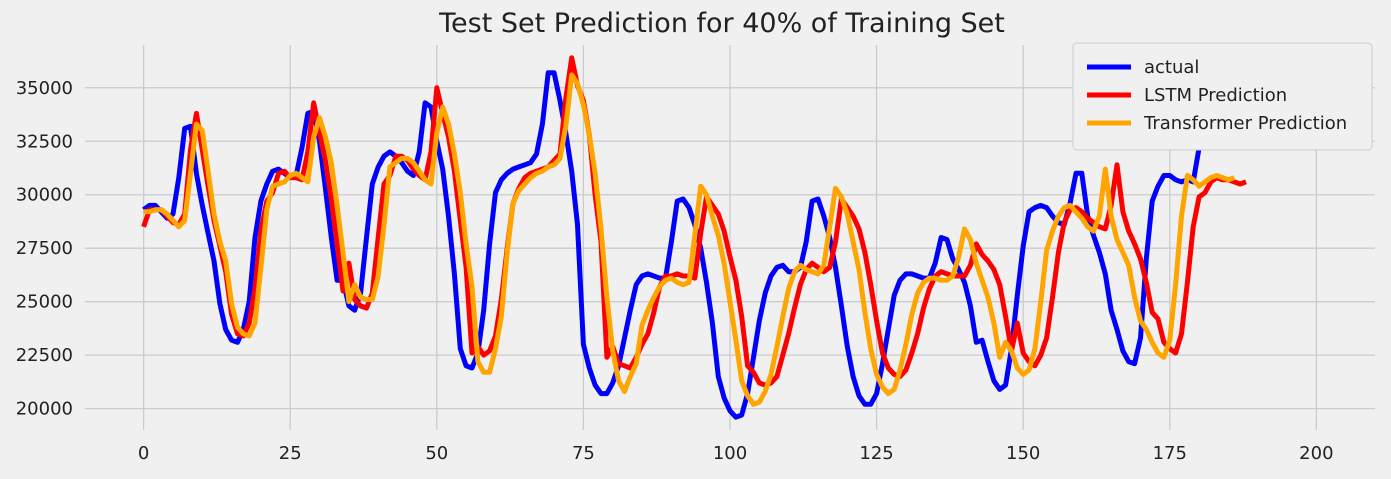 The width and height of the screenshot is (1391, 479). Describe the element at coordinates (1023, 453) in the screenshot. I see `x-tick-label: 150` at that location.